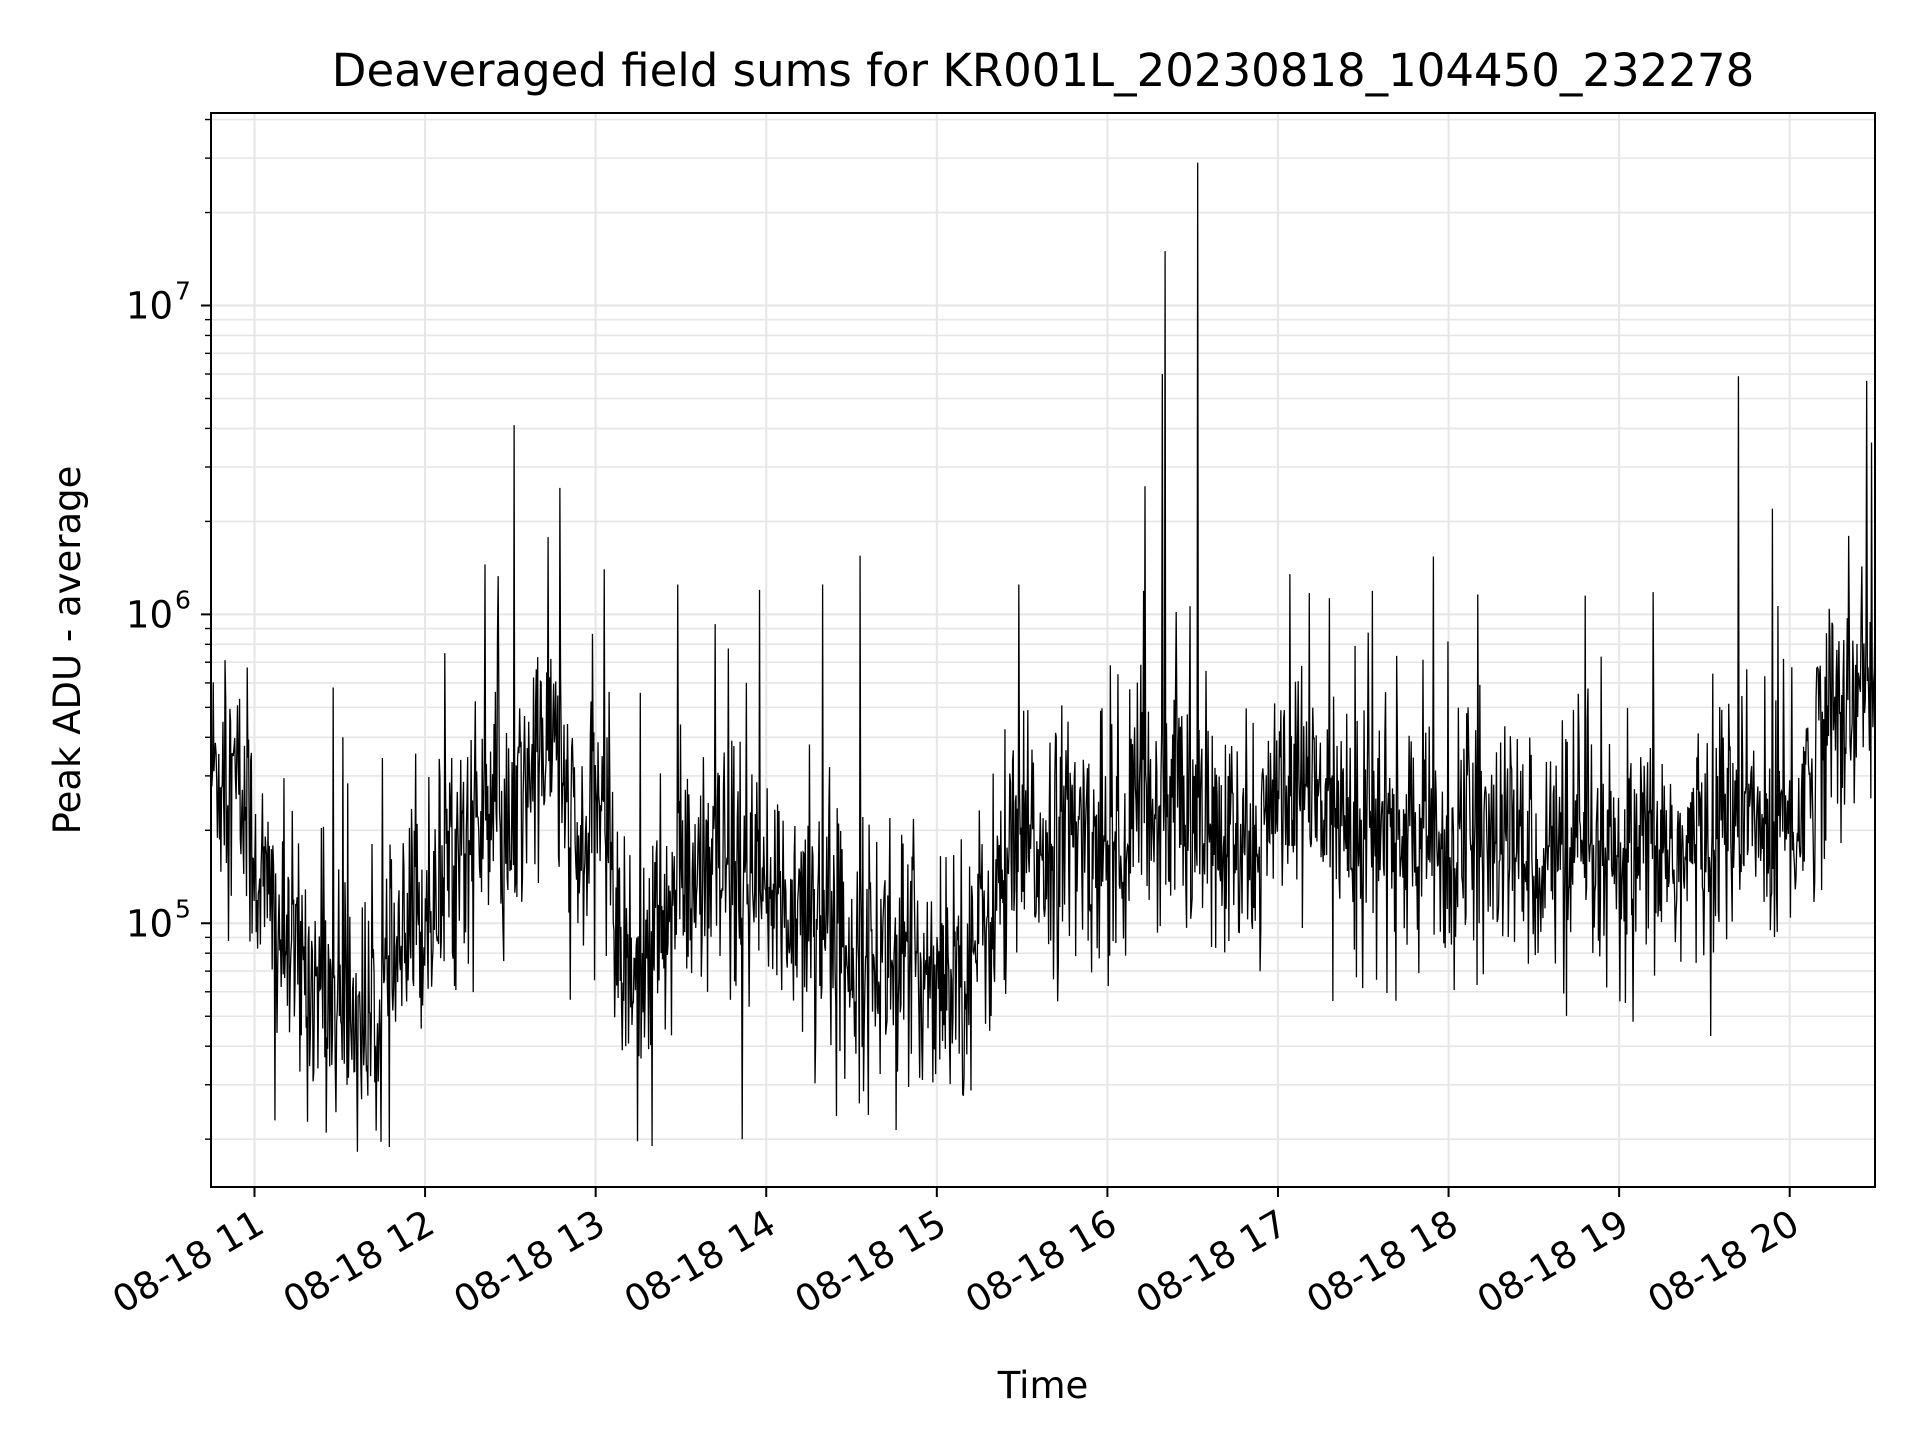  Describe the element at coordinates (1043, 1385) in the screenshot. I see `x-axis-label: Time` at that location.